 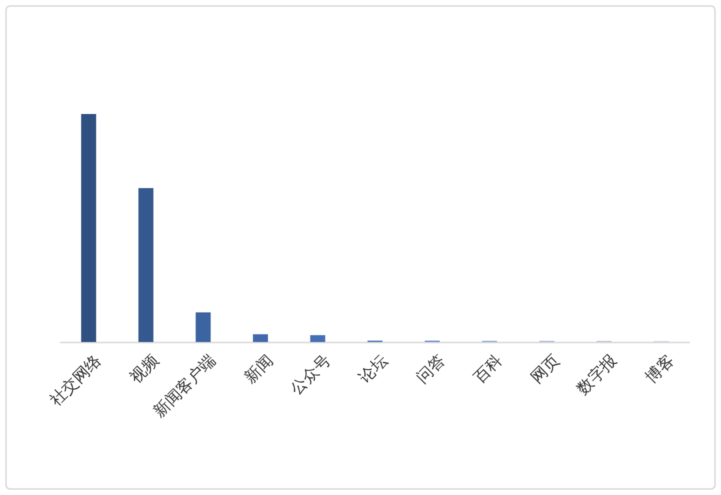 What do you see at coordinates (430, 369) in the screenshot?
I see `x-tick-label: 问答` at bounding box center [430, 369].